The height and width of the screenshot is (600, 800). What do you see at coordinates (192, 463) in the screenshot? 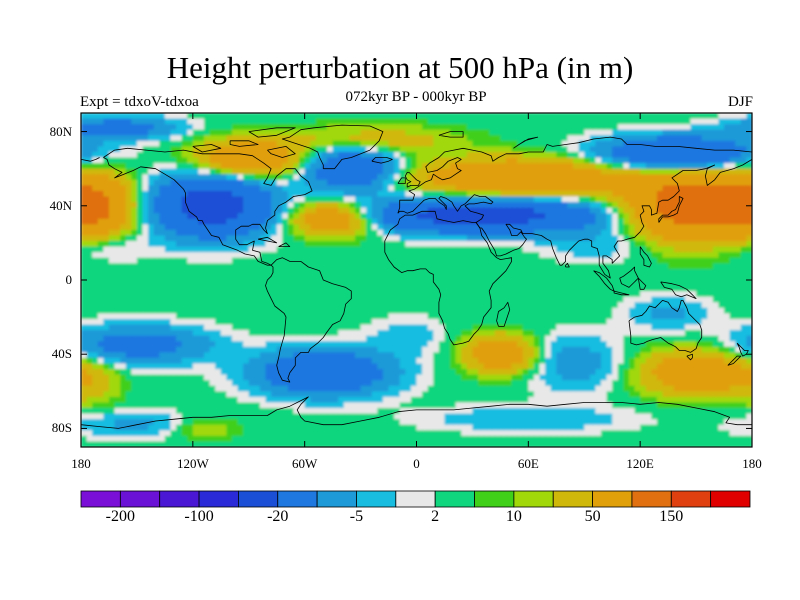
I see `lon-tick-label: 120W` at bounding box center [192, 463].